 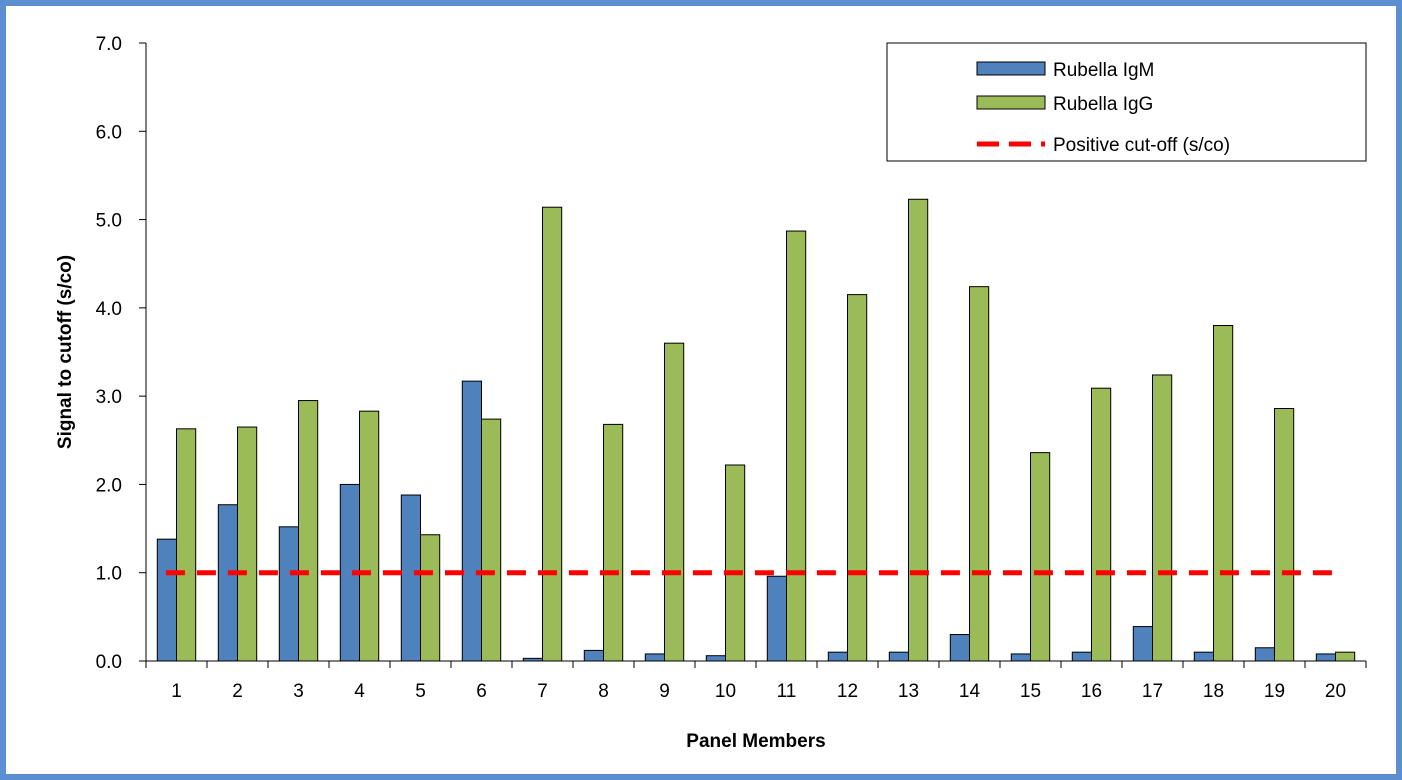 I want to click on y-tick-label: 1.0, so click(x=109, y=574).